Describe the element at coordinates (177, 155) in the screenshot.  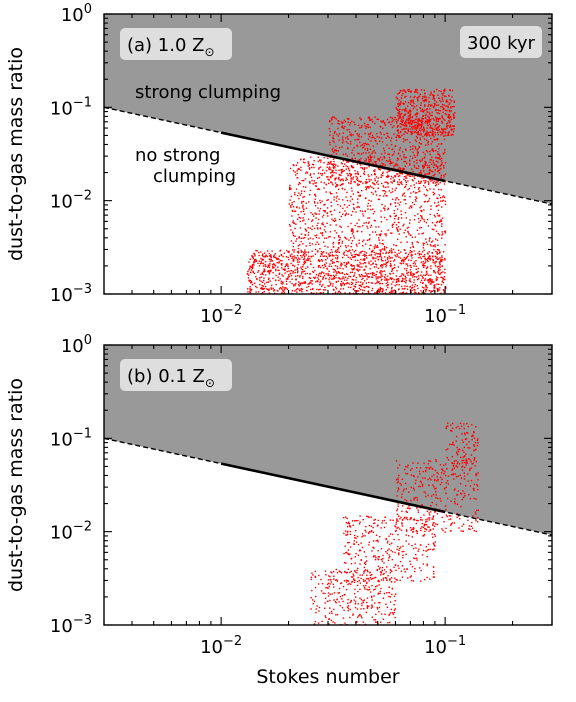
I see `no-strong-clumping-label: no strong` at that location.